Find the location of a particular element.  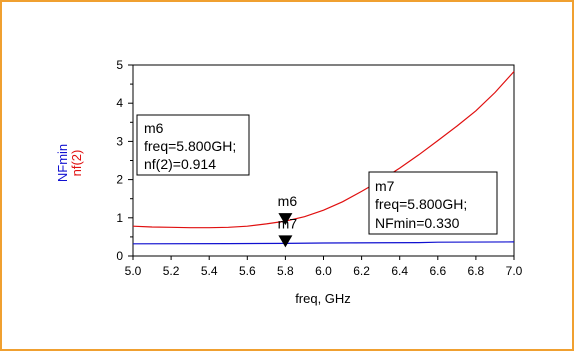

marker-readout-value: nf(2)=0.914 is located at coordinates (180, 164).